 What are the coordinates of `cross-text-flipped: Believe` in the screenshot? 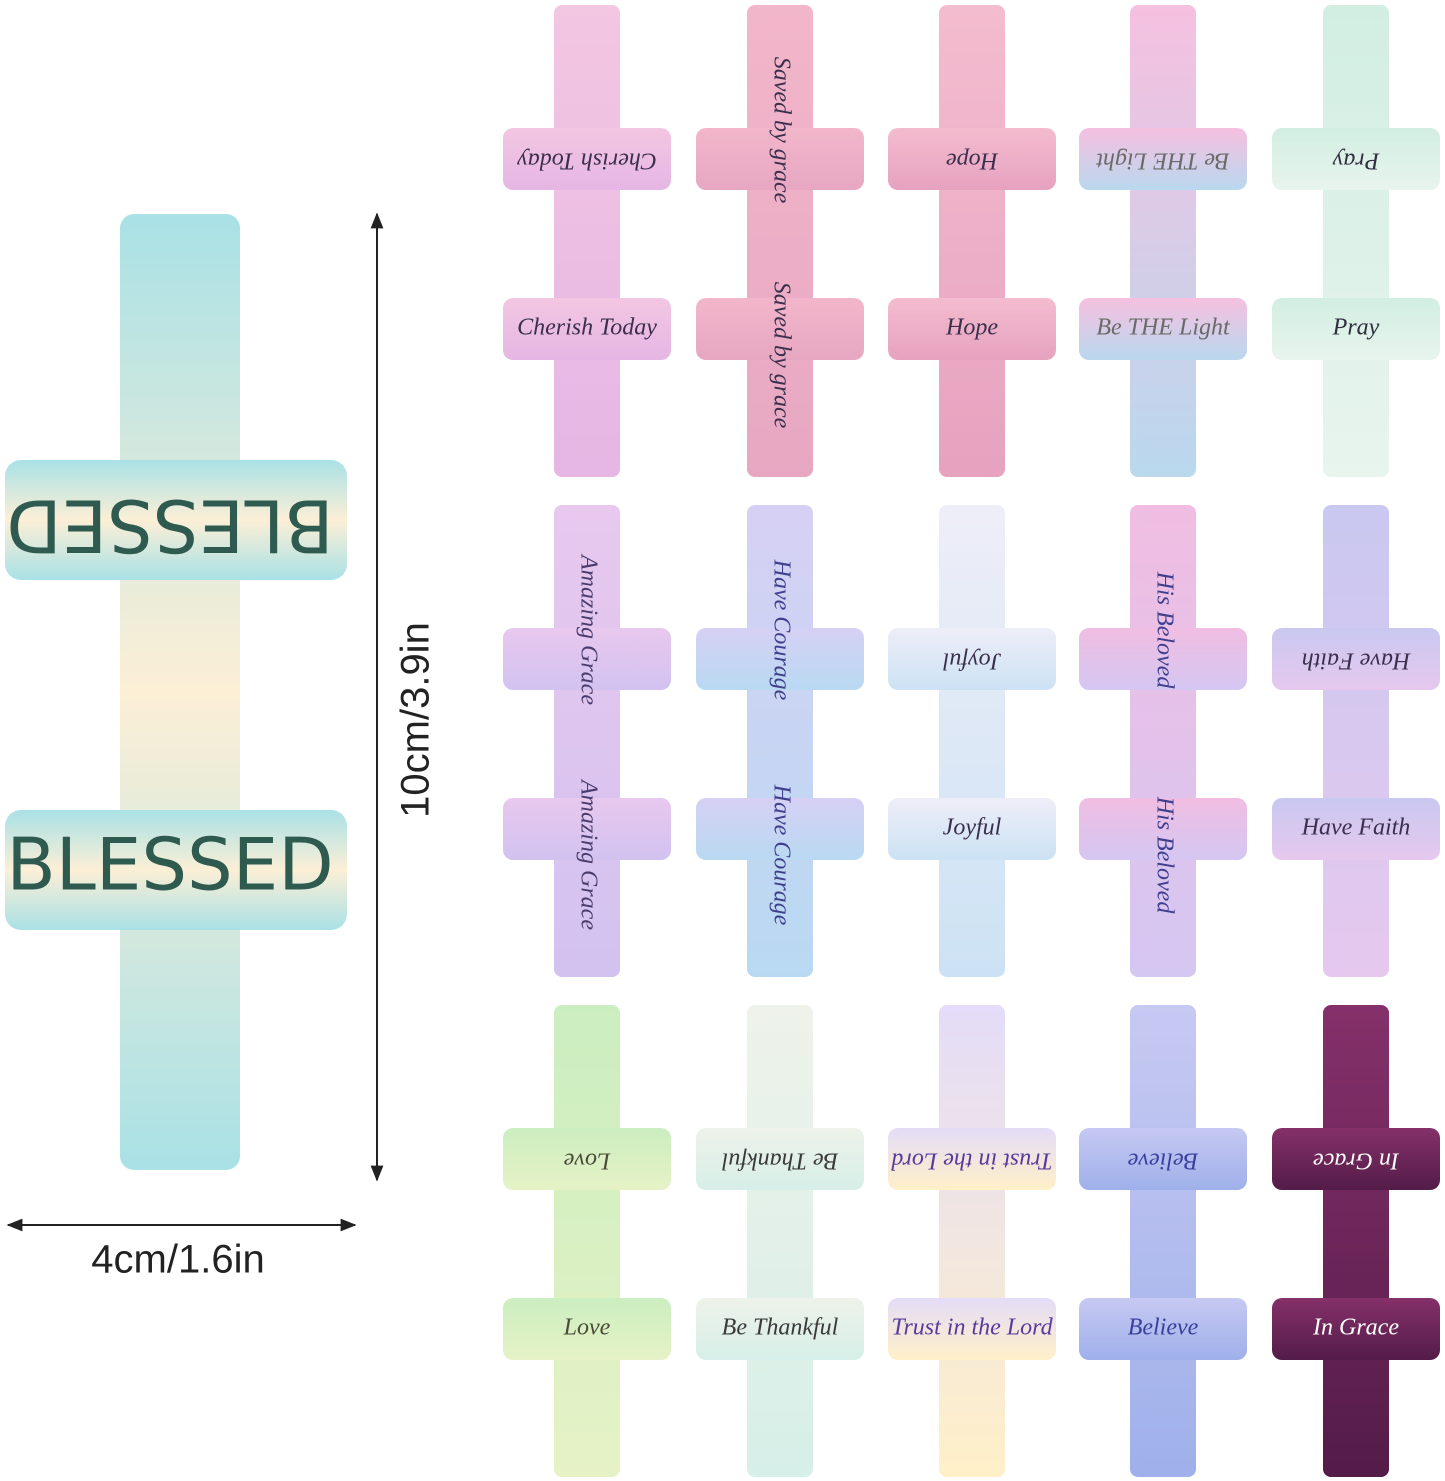 It's located at (1162, 1160).